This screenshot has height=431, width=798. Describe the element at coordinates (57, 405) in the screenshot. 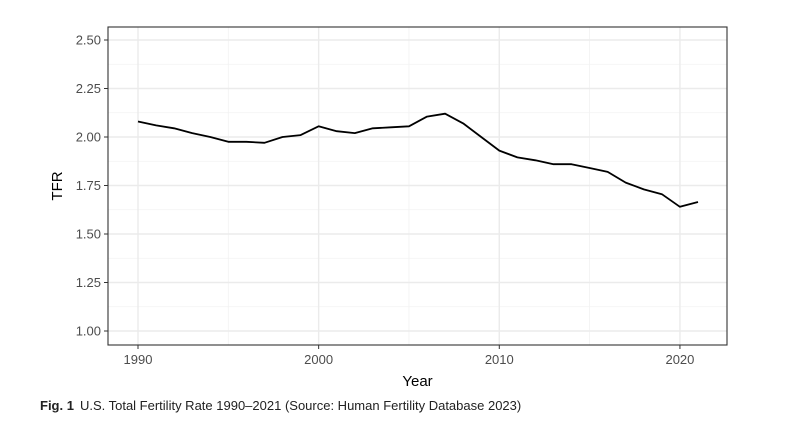

I see `figure-label: Fig. 1` at that location.